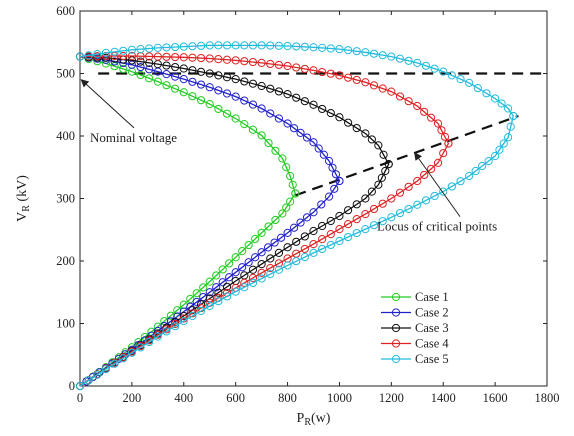 The height and width of the screenshot is (436, 574). I want to click on y-tick-label: 600, so click(65, 11).